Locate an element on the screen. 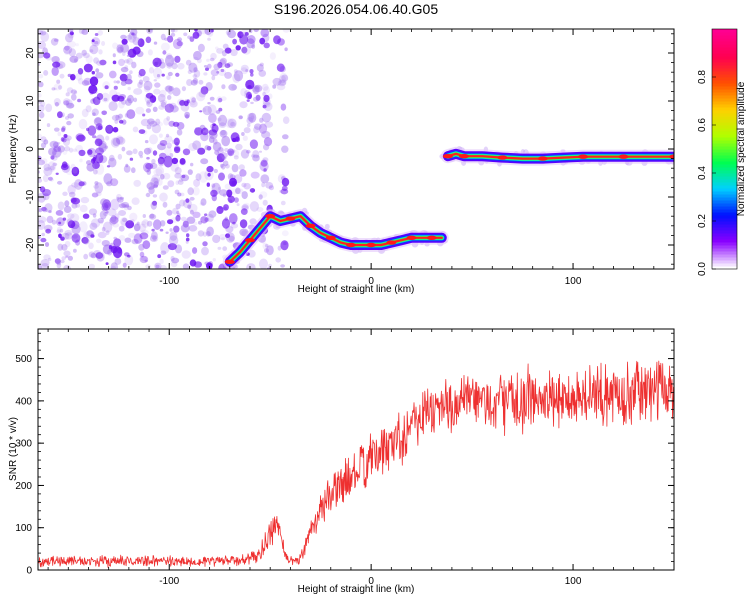  x-tick-label: 0 is located at coordinates (371, 581).